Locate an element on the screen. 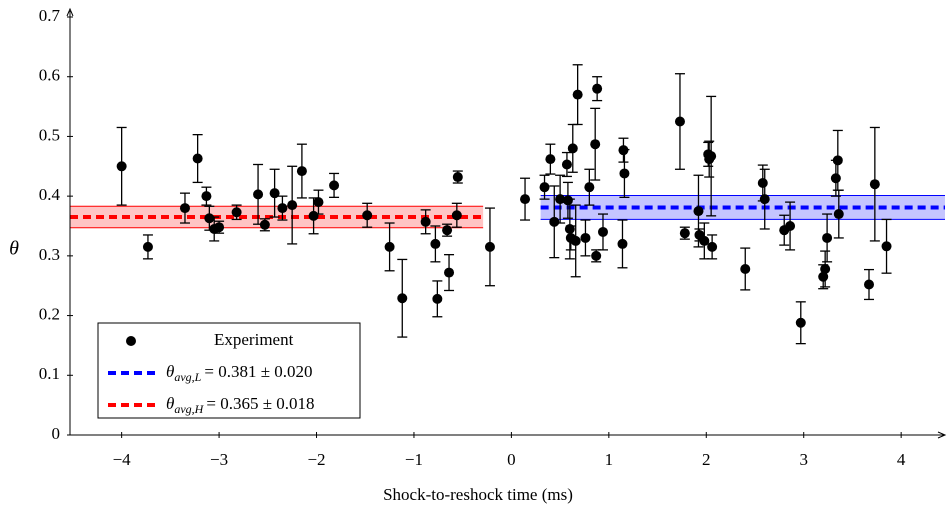 This screenshot has width=949, height=511. y-axis-arrow is located at coordinates (70, 12).